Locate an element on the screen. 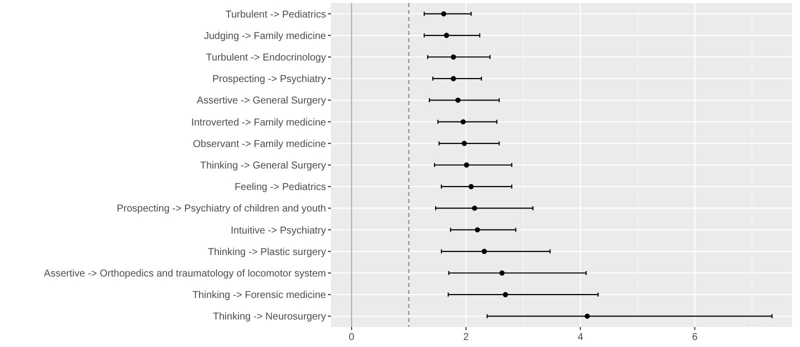 This screenshot has height=347, width=800. y-tick-label: Turbulent -> Endocrinology is located at coordinates (266, 58).